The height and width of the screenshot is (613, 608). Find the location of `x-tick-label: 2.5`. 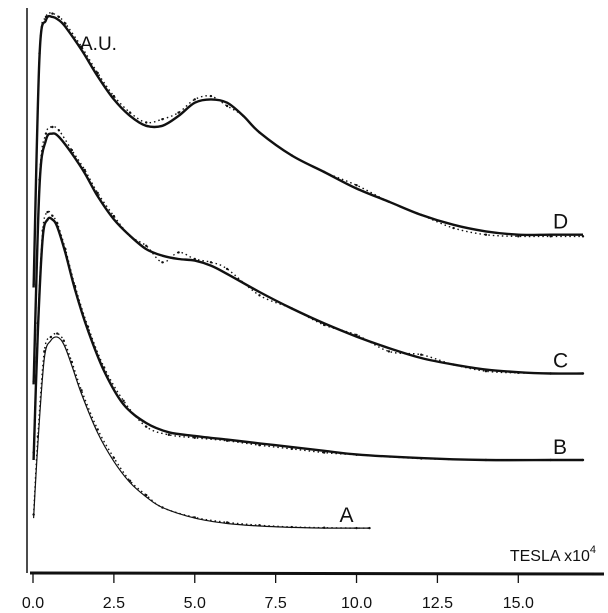

x-tick-label: 2.5 is located at coordinates (114, 603).